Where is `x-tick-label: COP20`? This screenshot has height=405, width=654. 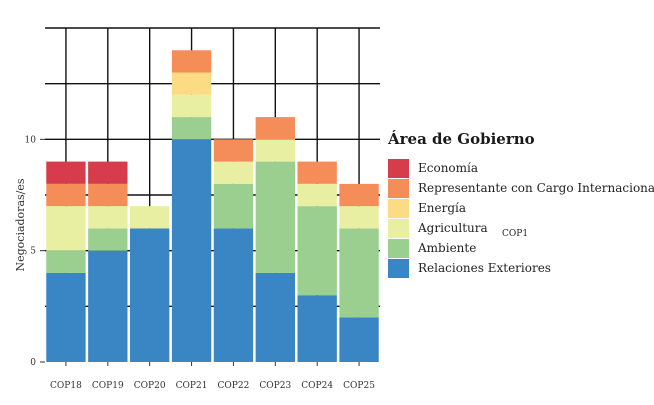
x-tick-label: COP20 is located at coordinates (150, 386).